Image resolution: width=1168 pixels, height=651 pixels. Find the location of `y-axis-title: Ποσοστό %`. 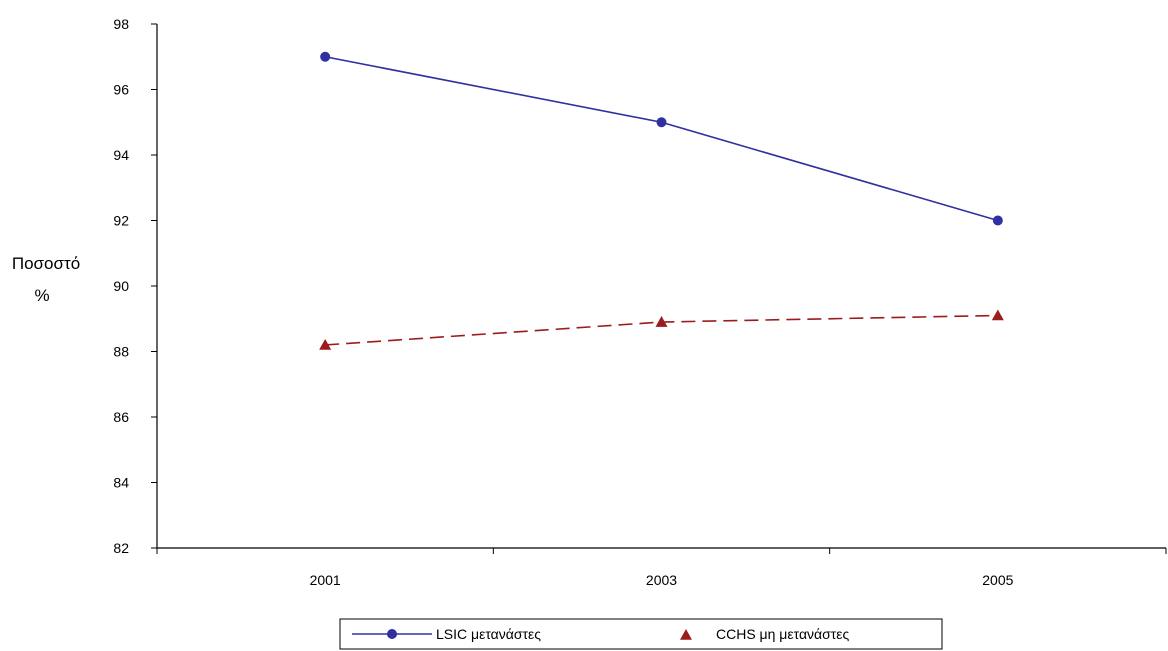

y-axis-title: Ποσοστό % is located at coordinates (46, 279).